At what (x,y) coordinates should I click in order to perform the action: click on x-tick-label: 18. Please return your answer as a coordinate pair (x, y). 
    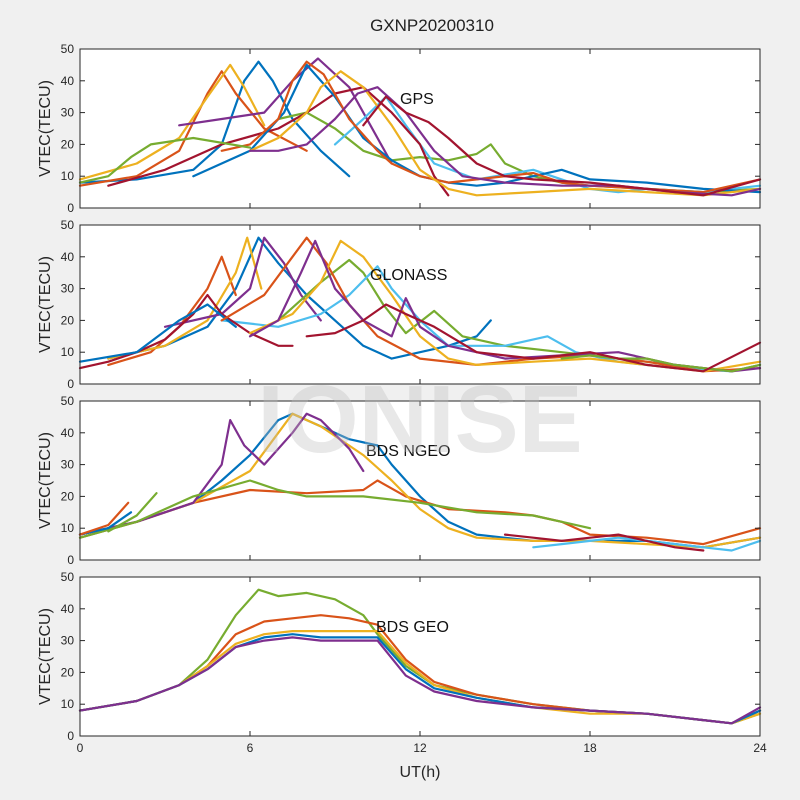
    Looking at the image, I should click on (590, 748).